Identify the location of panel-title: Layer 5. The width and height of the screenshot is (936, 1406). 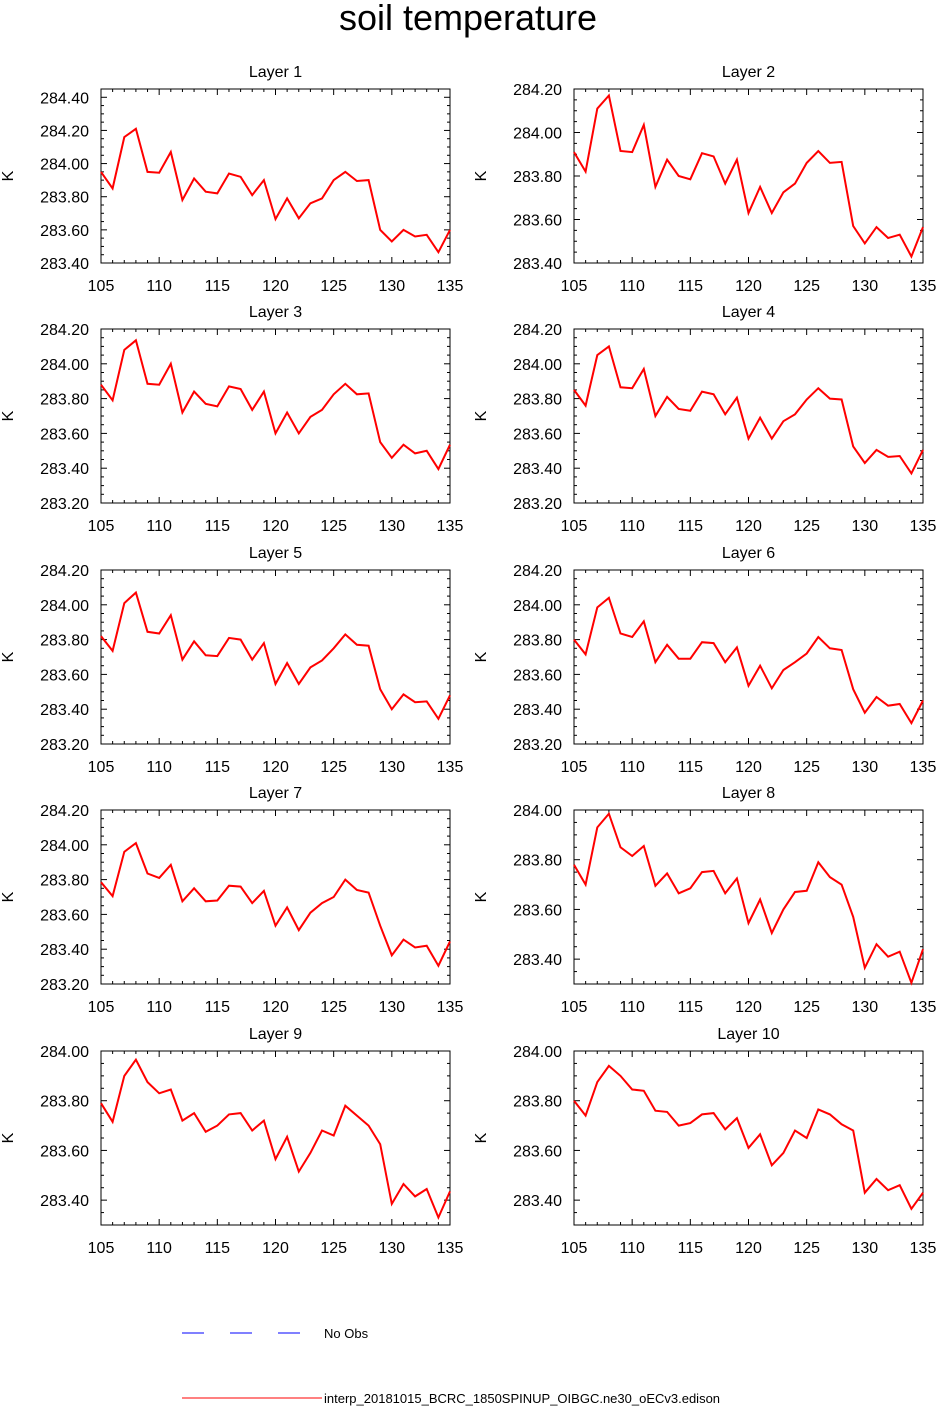
(275, 553).